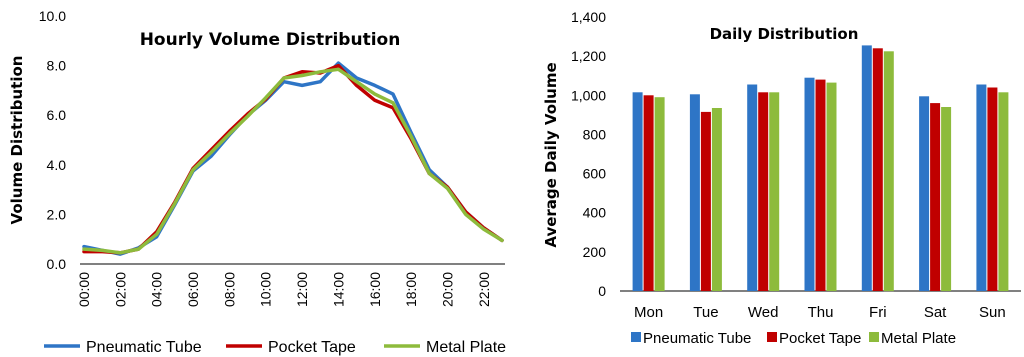 This screenshot has height=357, width=1024. What do you see at coordinates (375, 289) in the screenshot?
I see `hourly-x-tick-label: 16:00` at bounding box center [375, 289].